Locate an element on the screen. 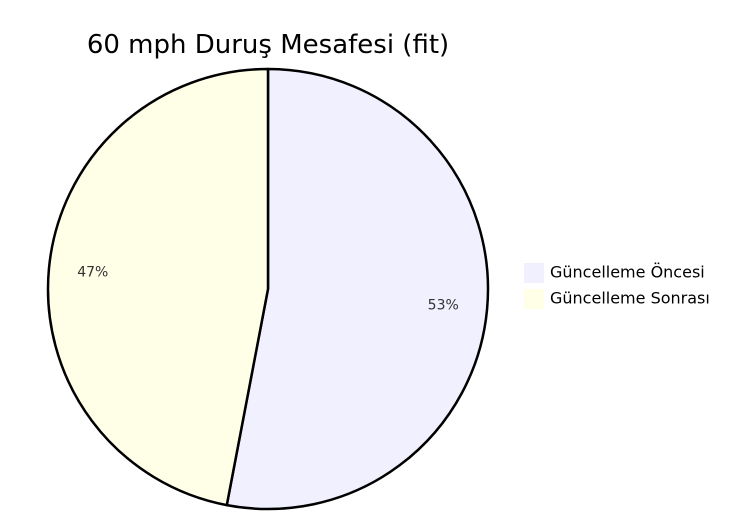 This screenshot has height=529, width=730. pie-slice-labels: 53% 47% is located at coordinates (268, 288).